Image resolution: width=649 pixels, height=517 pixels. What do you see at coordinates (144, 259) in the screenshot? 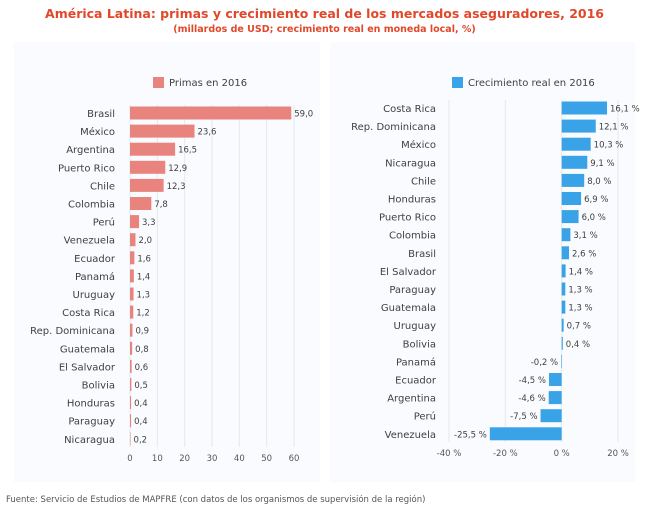
I see `primas-value-label: 1,6` at bounding box center [144, 259].